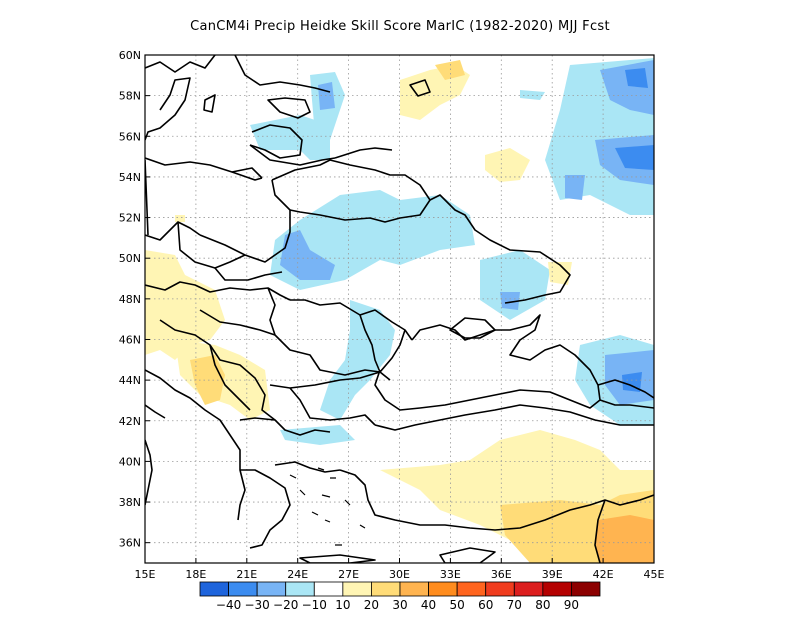 The height and width of the screenshot is (618, 800). What do you see at coordinates (337, 558) in the screenshot?
I see `island-crete` at bounding box center [337, 558].